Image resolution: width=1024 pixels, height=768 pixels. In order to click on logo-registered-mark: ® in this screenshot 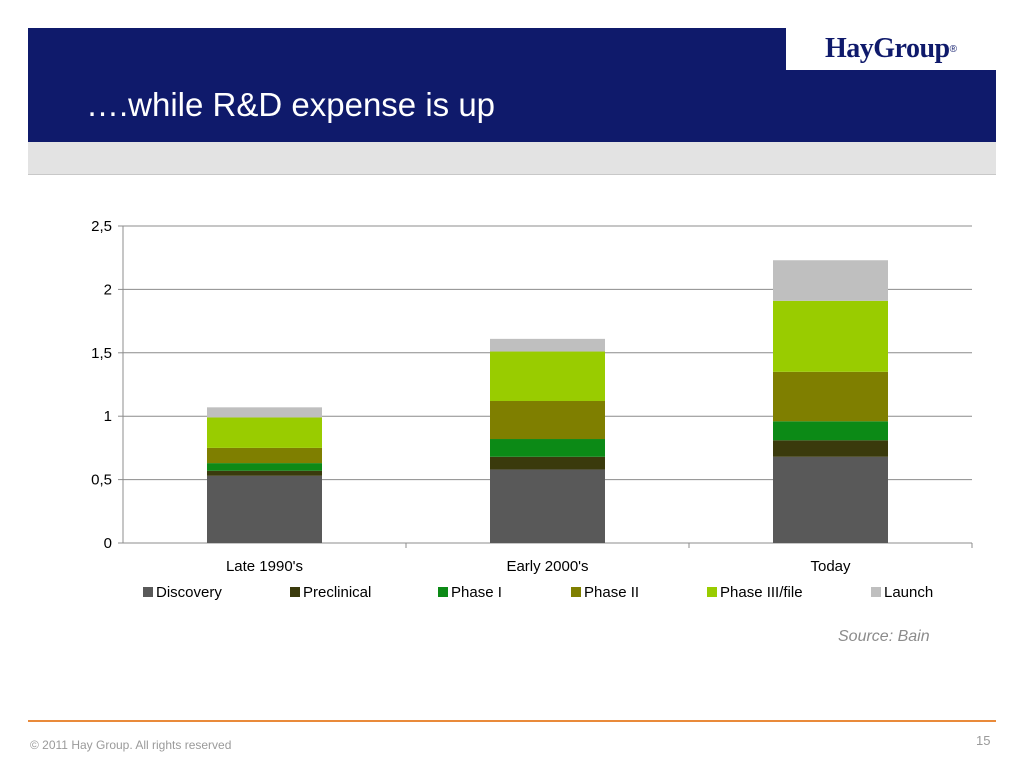, I will do `click(953, 49)`.